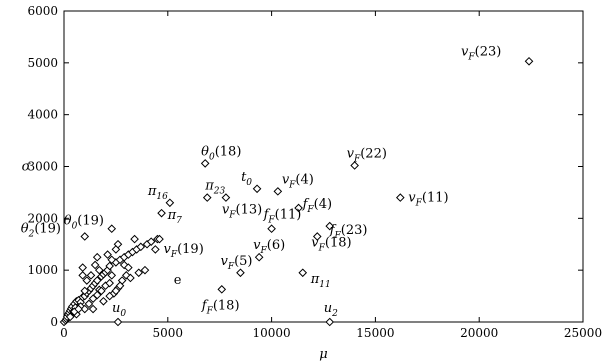  Describe the element at coordinates (84, 223) in the screenshot. I see `point-annotation: θ0(19)` at that location.